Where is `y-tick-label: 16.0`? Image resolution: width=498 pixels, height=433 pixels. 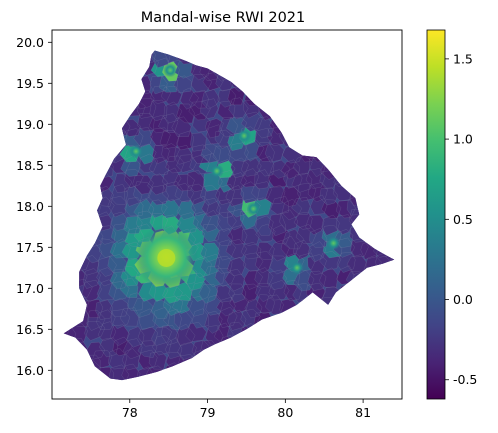 y-tick-label: 16.0 is located at coordinates (30, 370).